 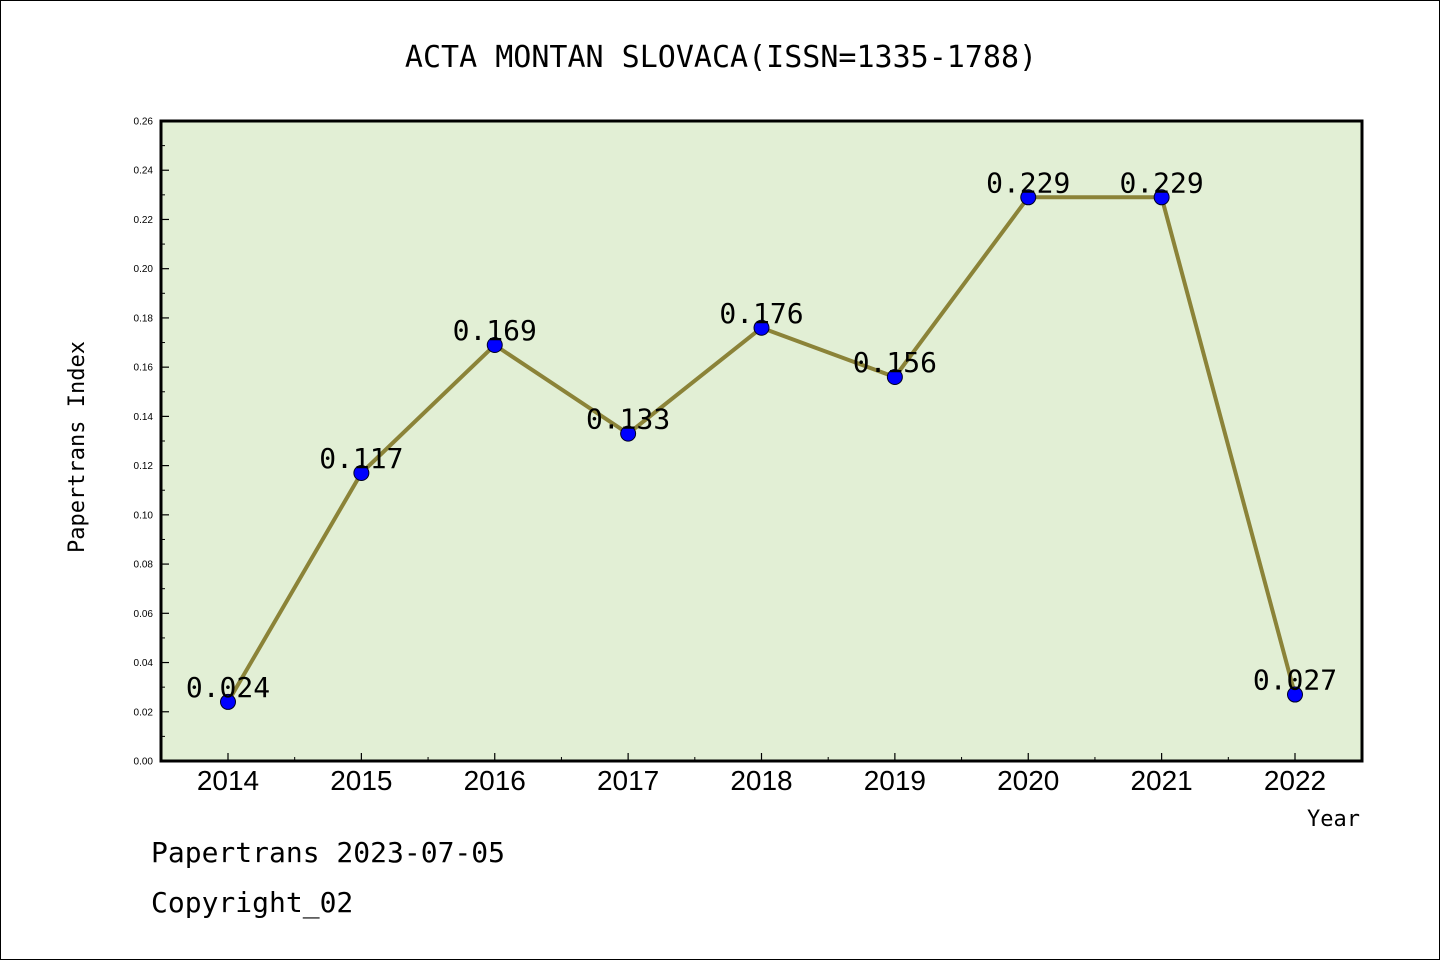 I want to click on y-axis-label: Papertrans Index, so click(x=77, y=447).